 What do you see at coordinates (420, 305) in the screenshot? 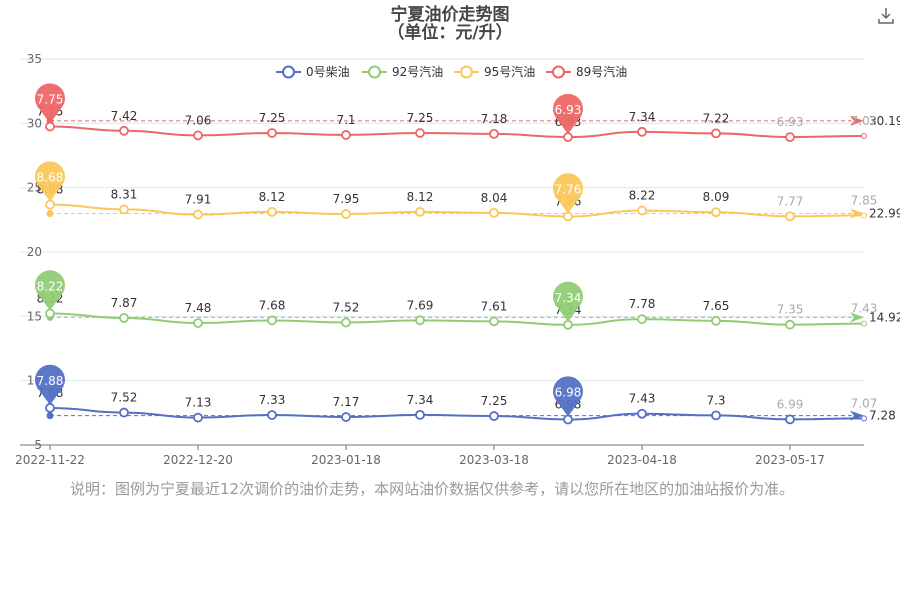
I see `data-label: 7.69` at bounding box center [420, 305].